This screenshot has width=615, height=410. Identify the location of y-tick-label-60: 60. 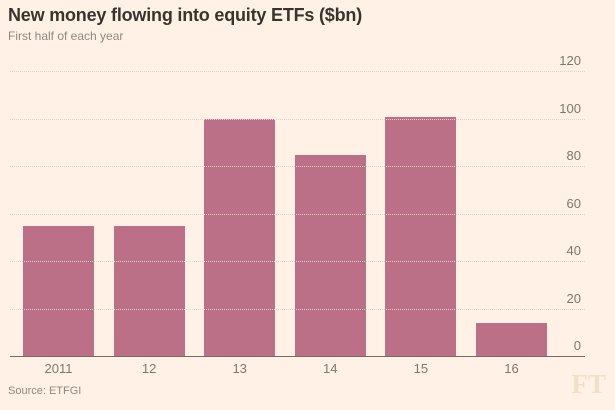
(573, 203).